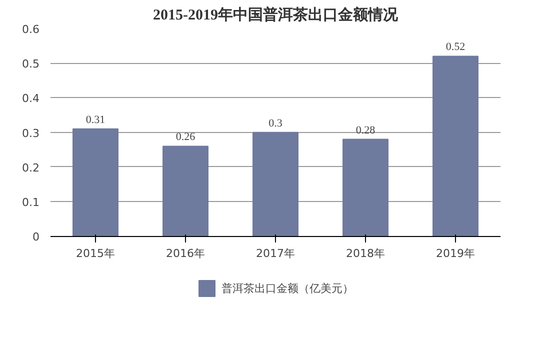 This screenshot has height=338, width=535. Describe the element at coordinates (276, 253) in the screenshot. I see `x-tick-label: 2017年` at that location.